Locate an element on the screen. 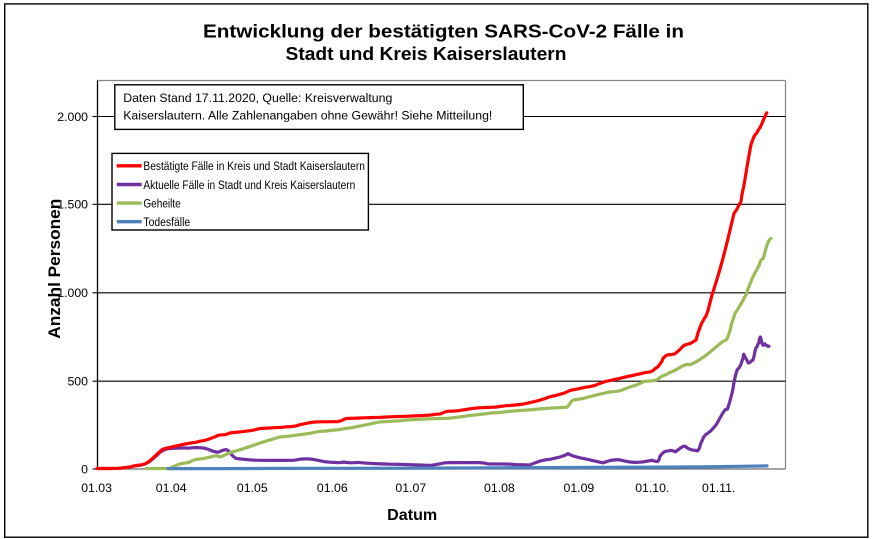 The height and width of the screenshot is (539, 872). svg-text: Anzahl Personen is located at coordinates (54, 269).